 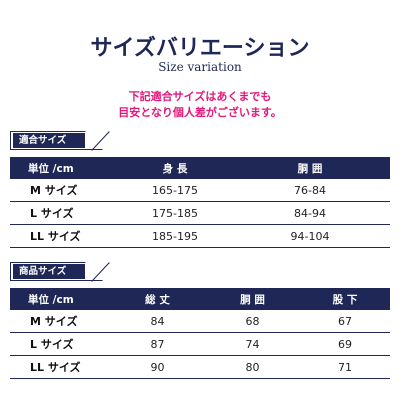 I want to click on cell-inseam: 67, so click(x=345, y=321).